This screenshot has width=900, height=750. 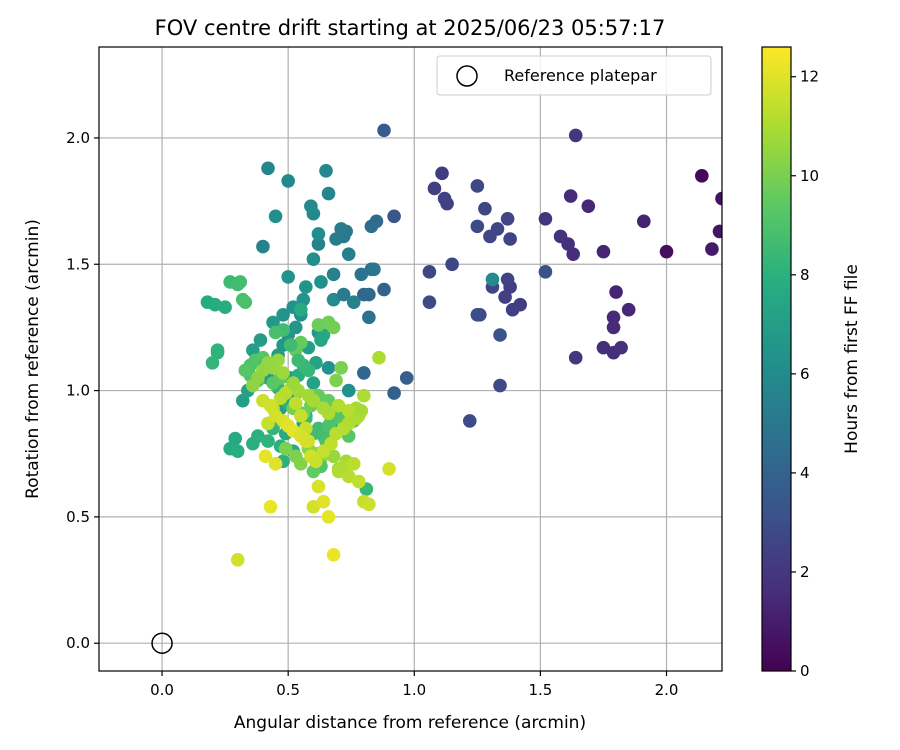 I want to click on legend-marker-icon, so click(x=467, y=76).